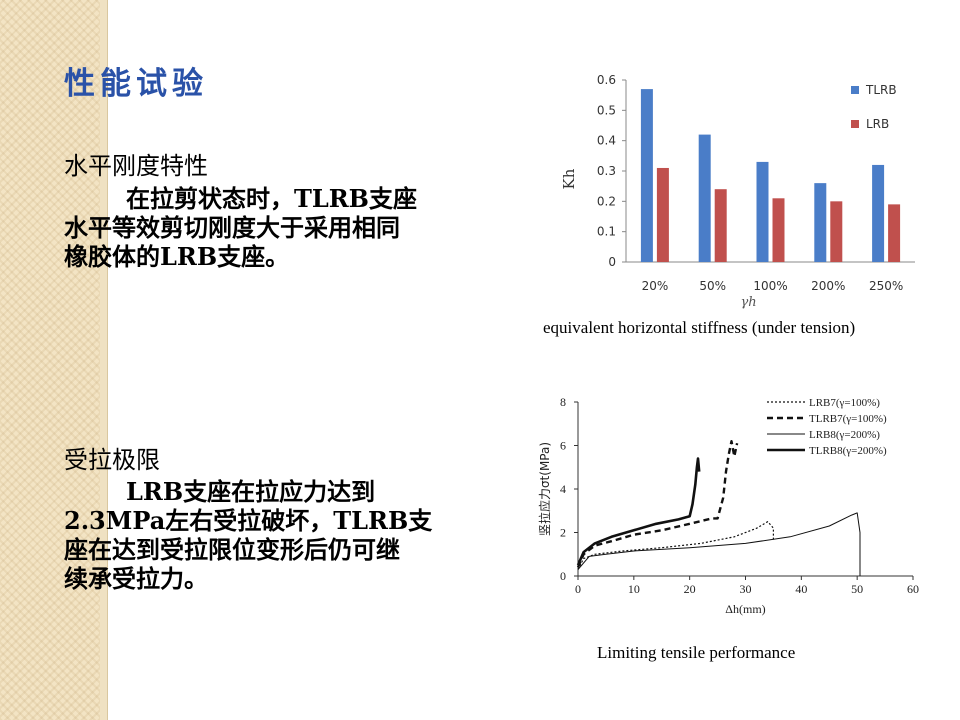 This screenshot has height=720, width=960. I want to click on x-tick-label: 10, so click(634, 589).